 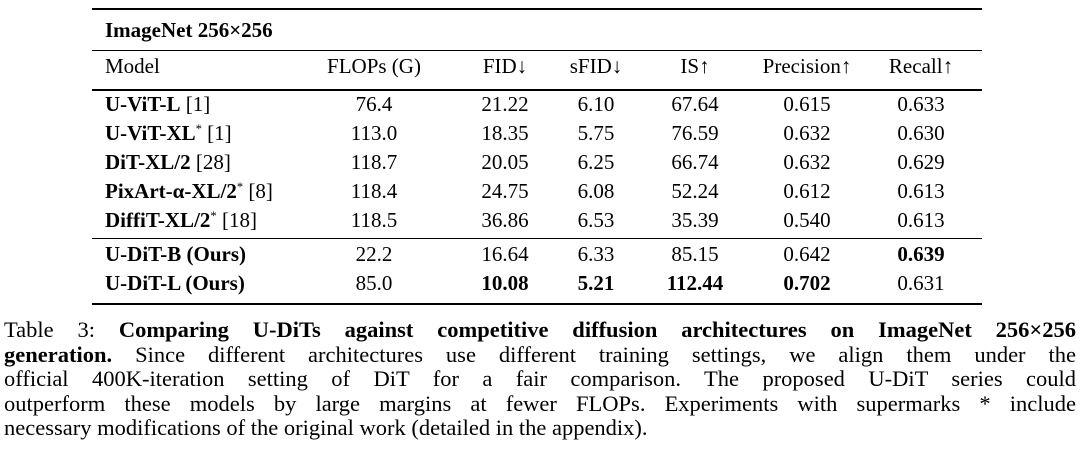 What do you see at coordinates (695, 254) in the screenshot?
I see `cell-is: 85.15` at bounding box center [695, 254].